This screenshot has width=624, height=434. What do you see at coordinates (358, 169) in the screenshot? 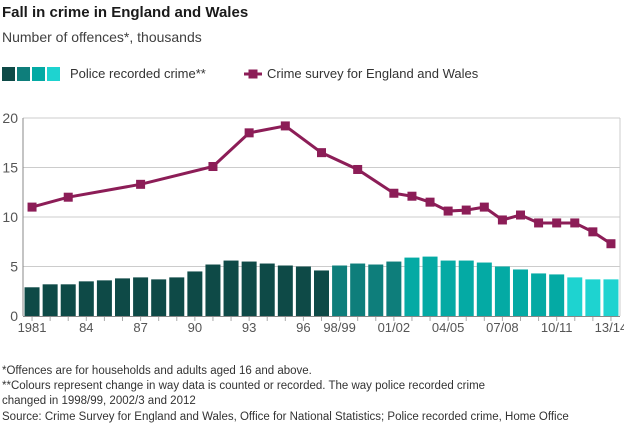
I see `csew-point-99/00` at bounding box center [358, 169].